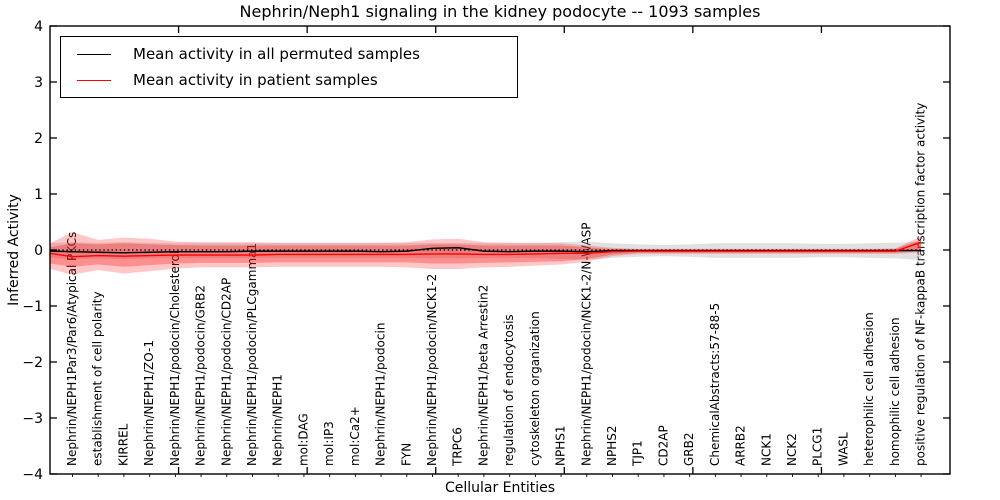  I want to click on x-tick-label: mol:DAG, so click(303, 439).